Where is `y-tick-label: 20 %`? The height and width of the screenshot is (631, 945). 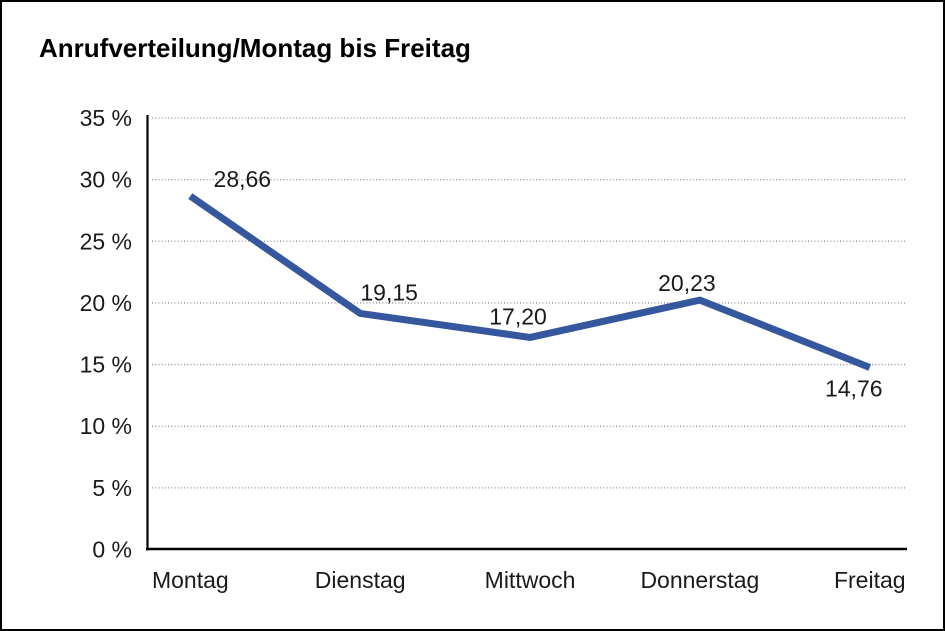
y-tick-label: 20 % is located at coordinates (106, 303).